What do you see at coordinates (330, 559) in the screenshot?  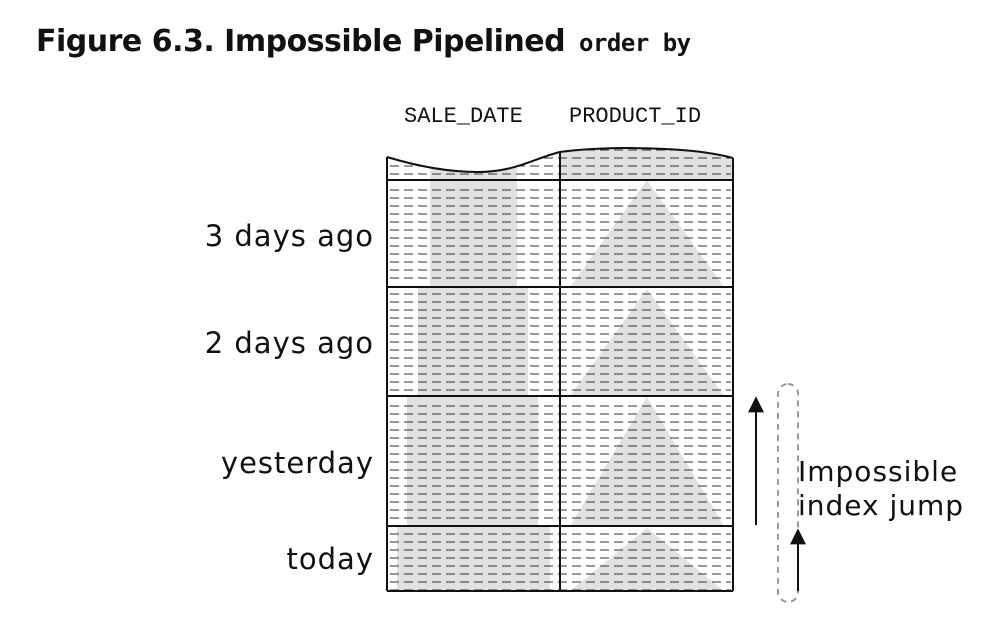 I see `row-label-today: today` at bounding box center [330, 559].